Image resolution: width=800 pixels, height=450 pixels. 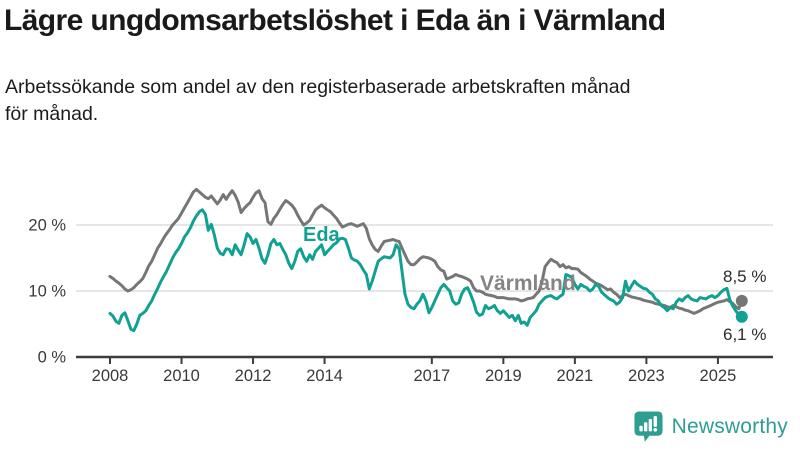 What do you see at coordinates (110, 376) in the screenshot?
I see `x-tick-label: 2008` at bounding box center [110, 376].